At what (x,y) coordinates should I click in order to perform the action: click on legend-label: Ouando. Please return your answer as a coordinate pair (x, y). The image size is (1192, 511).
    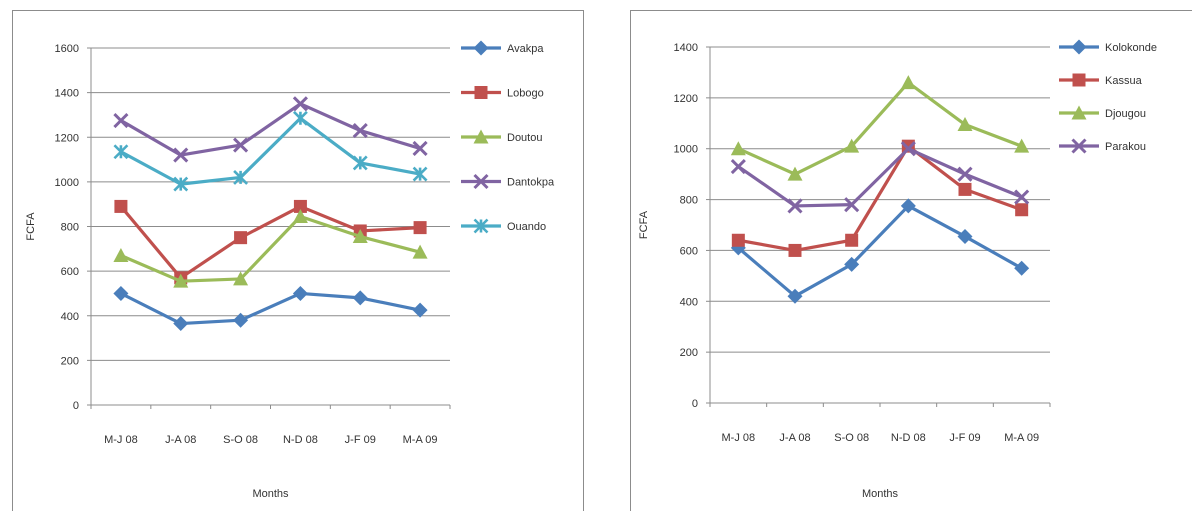
    Looking at the image, I should click on (526, 227).